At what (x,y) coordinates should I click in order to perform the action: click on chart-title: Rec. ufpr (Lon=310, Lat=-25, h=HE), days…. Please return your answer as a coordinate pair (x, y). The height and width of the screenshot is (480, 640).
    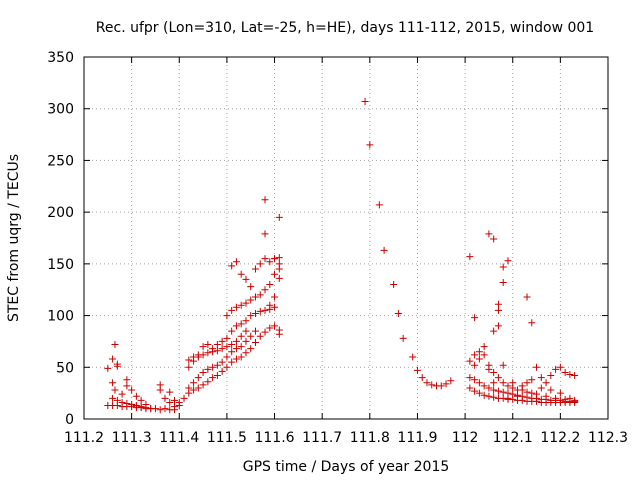
    Looking at the image, I should click on (345, 28).